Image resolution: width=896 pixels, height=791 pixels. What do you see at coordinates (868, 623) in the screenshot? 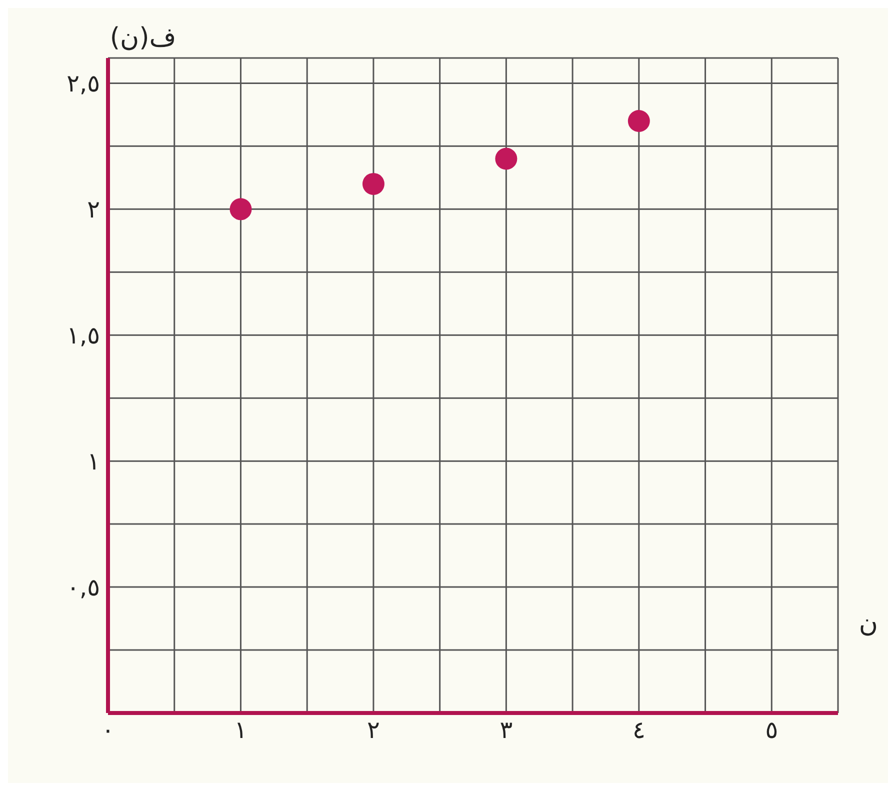
I see `x-axis-title: ن` at bounding box center [868, 623].